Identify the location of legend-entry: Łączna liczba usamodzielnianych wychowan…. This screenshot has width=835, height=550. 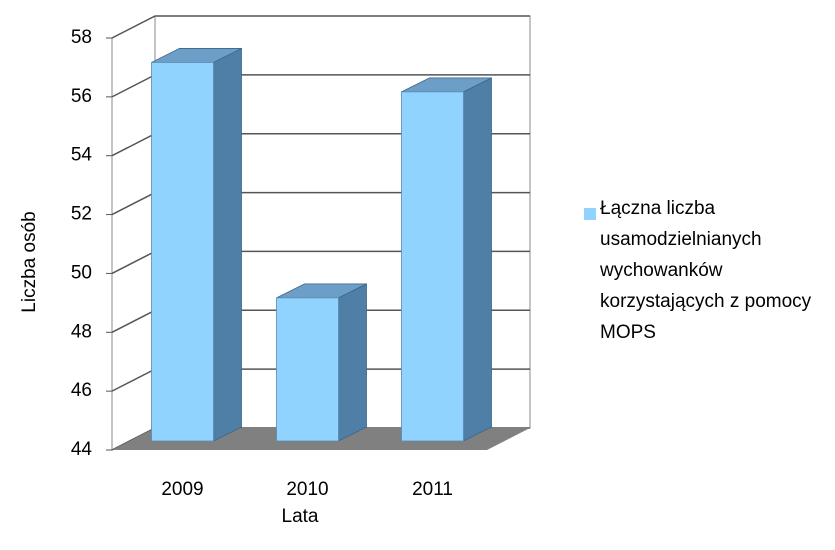
(706, 270).